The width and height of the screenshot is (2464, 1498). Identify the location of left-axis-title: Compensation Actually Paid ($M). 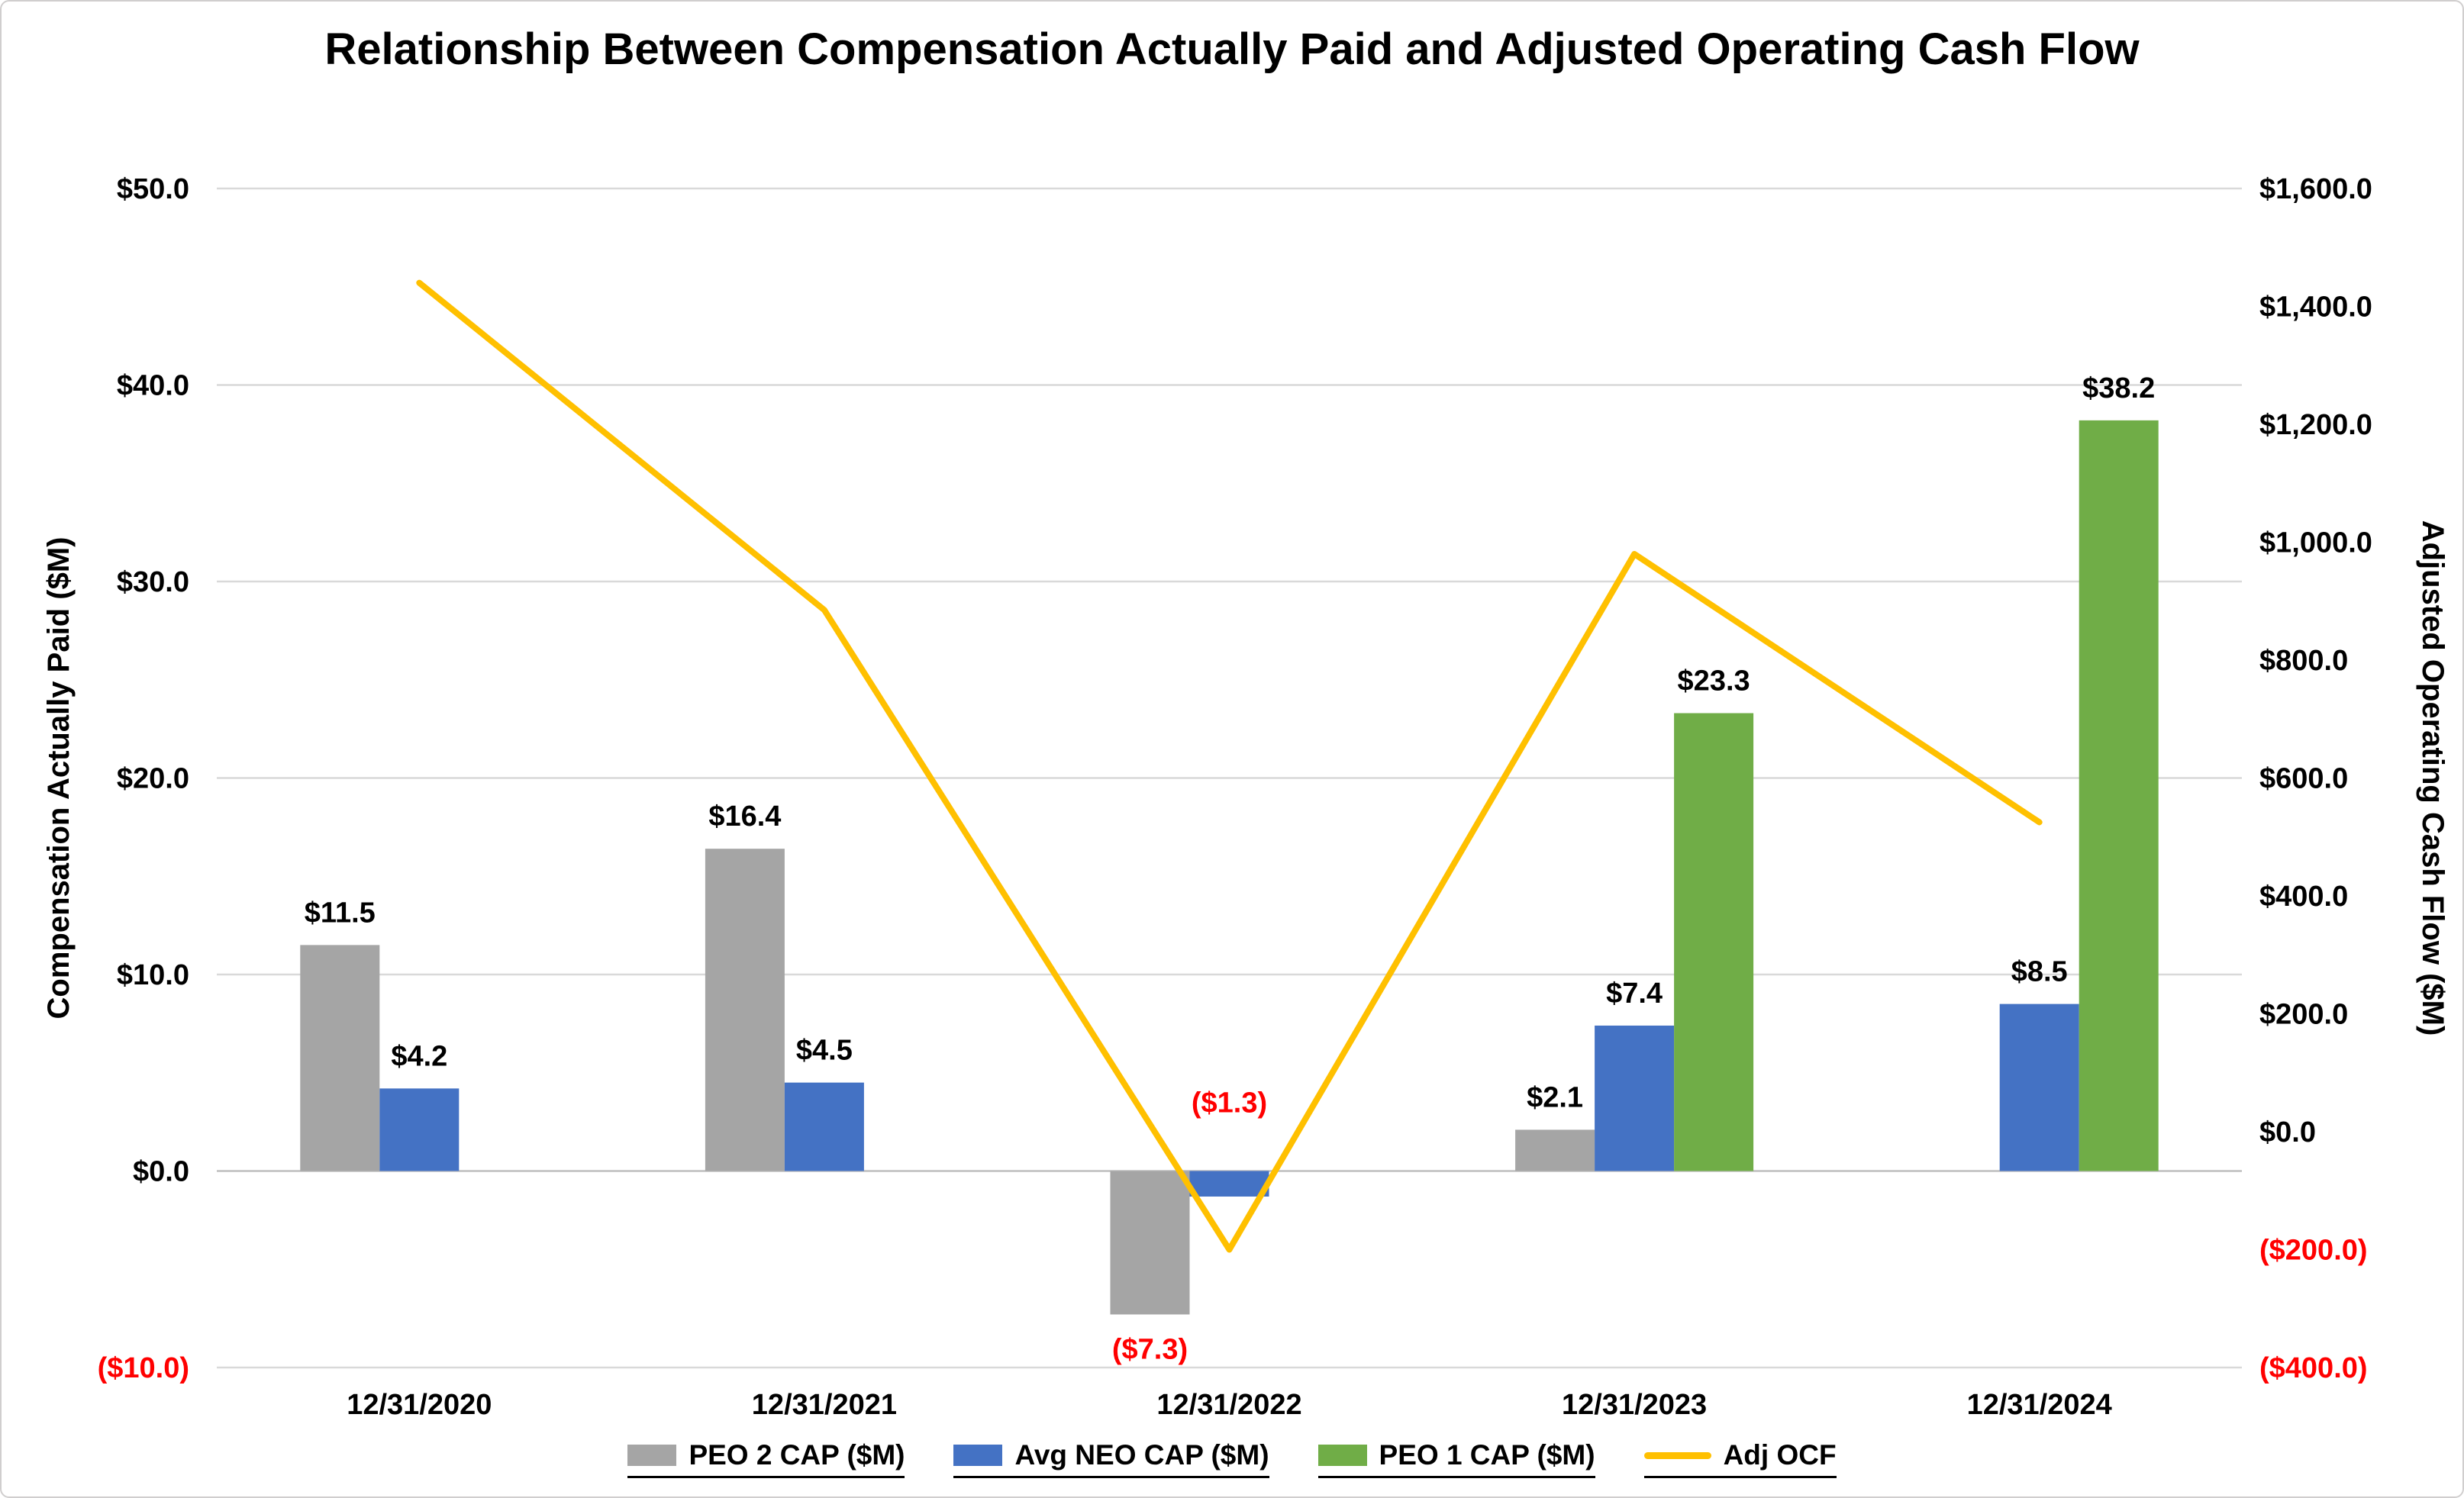
(59, 778).